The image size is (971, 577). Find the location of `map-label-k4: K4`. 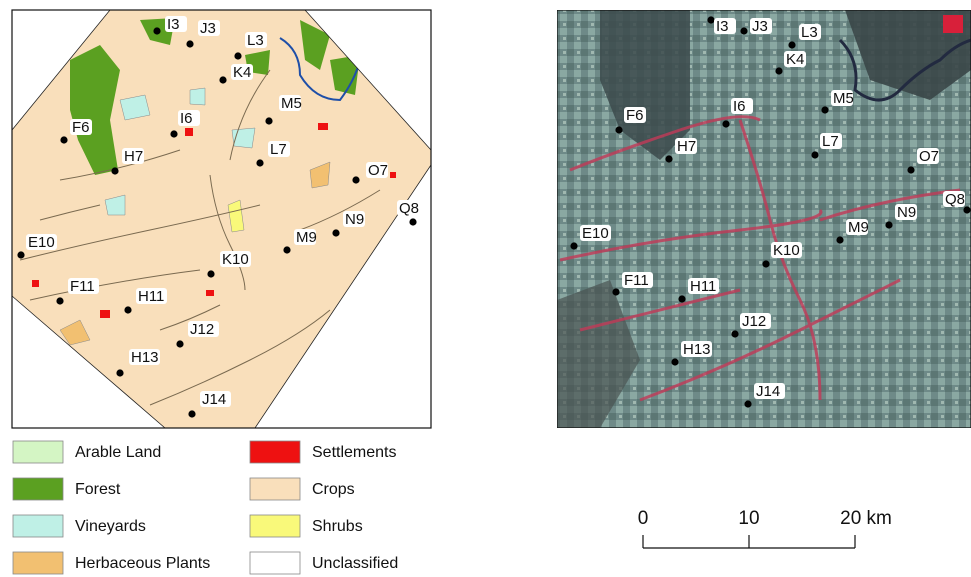

map-label-k4: K4 is located at coordinates (242, 72).